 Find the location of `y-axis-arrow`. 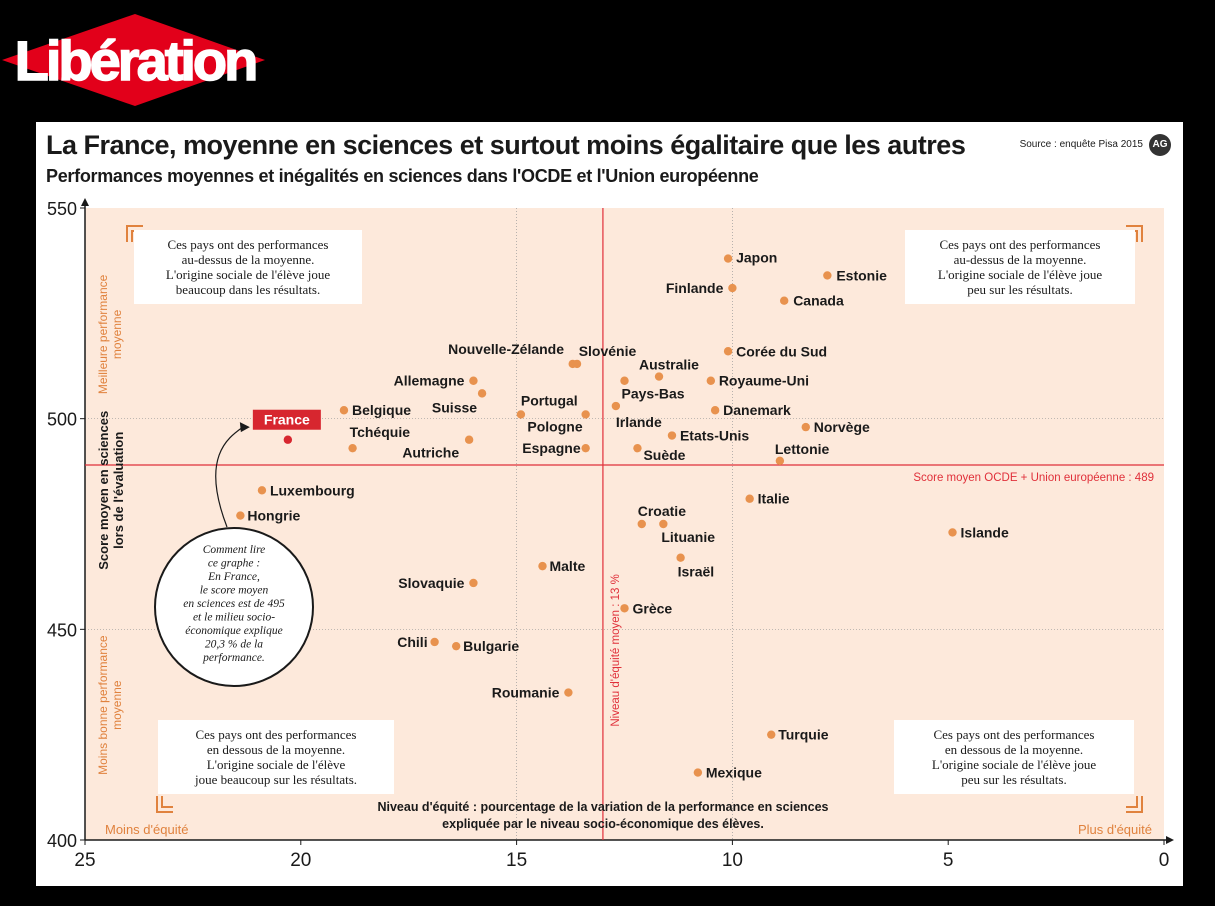

y-axis-arrow is located at coordinates (85, 202).